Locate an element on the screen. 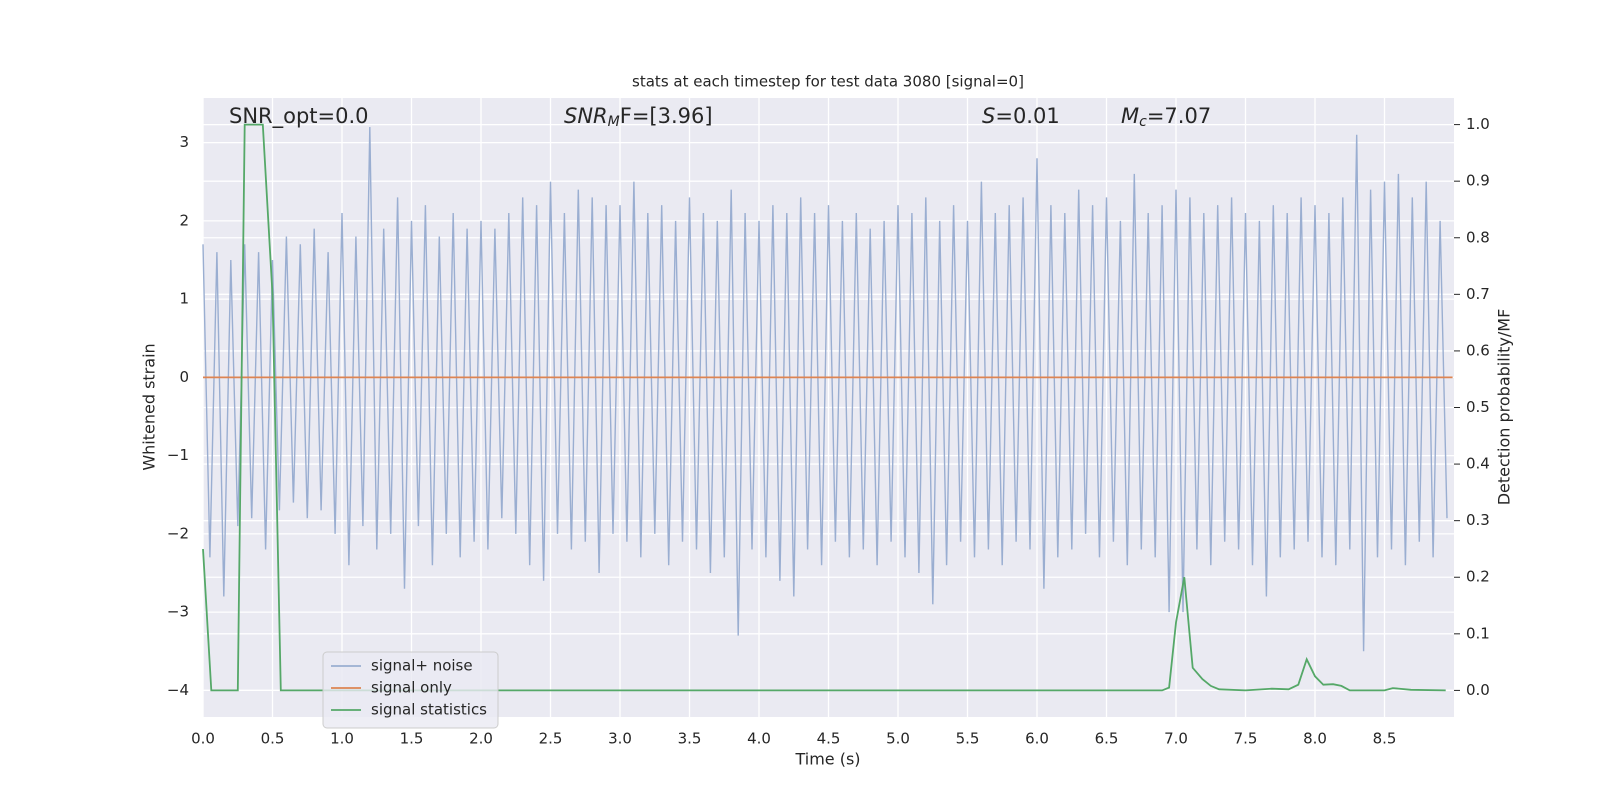  y2-tick-label: 0.3 is located at coordinates (1478, 520).